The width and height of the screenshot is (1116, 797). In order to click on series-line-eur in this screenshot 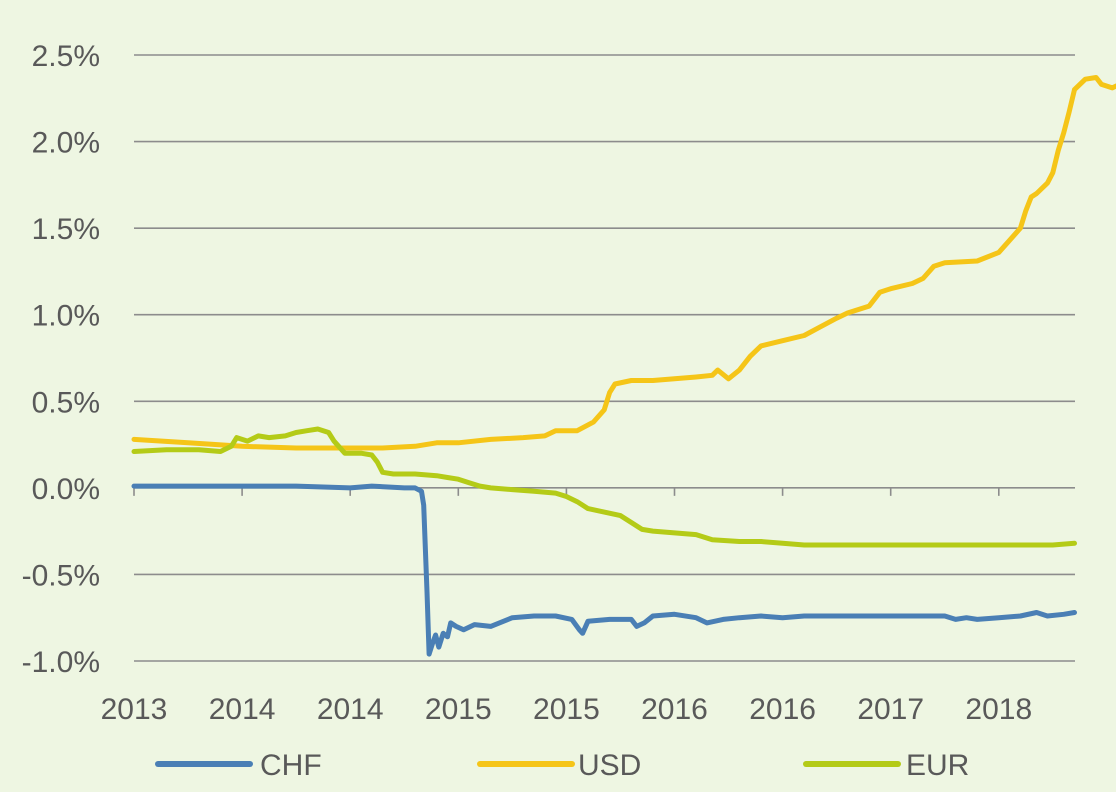, I will do `click(604, 487)`.